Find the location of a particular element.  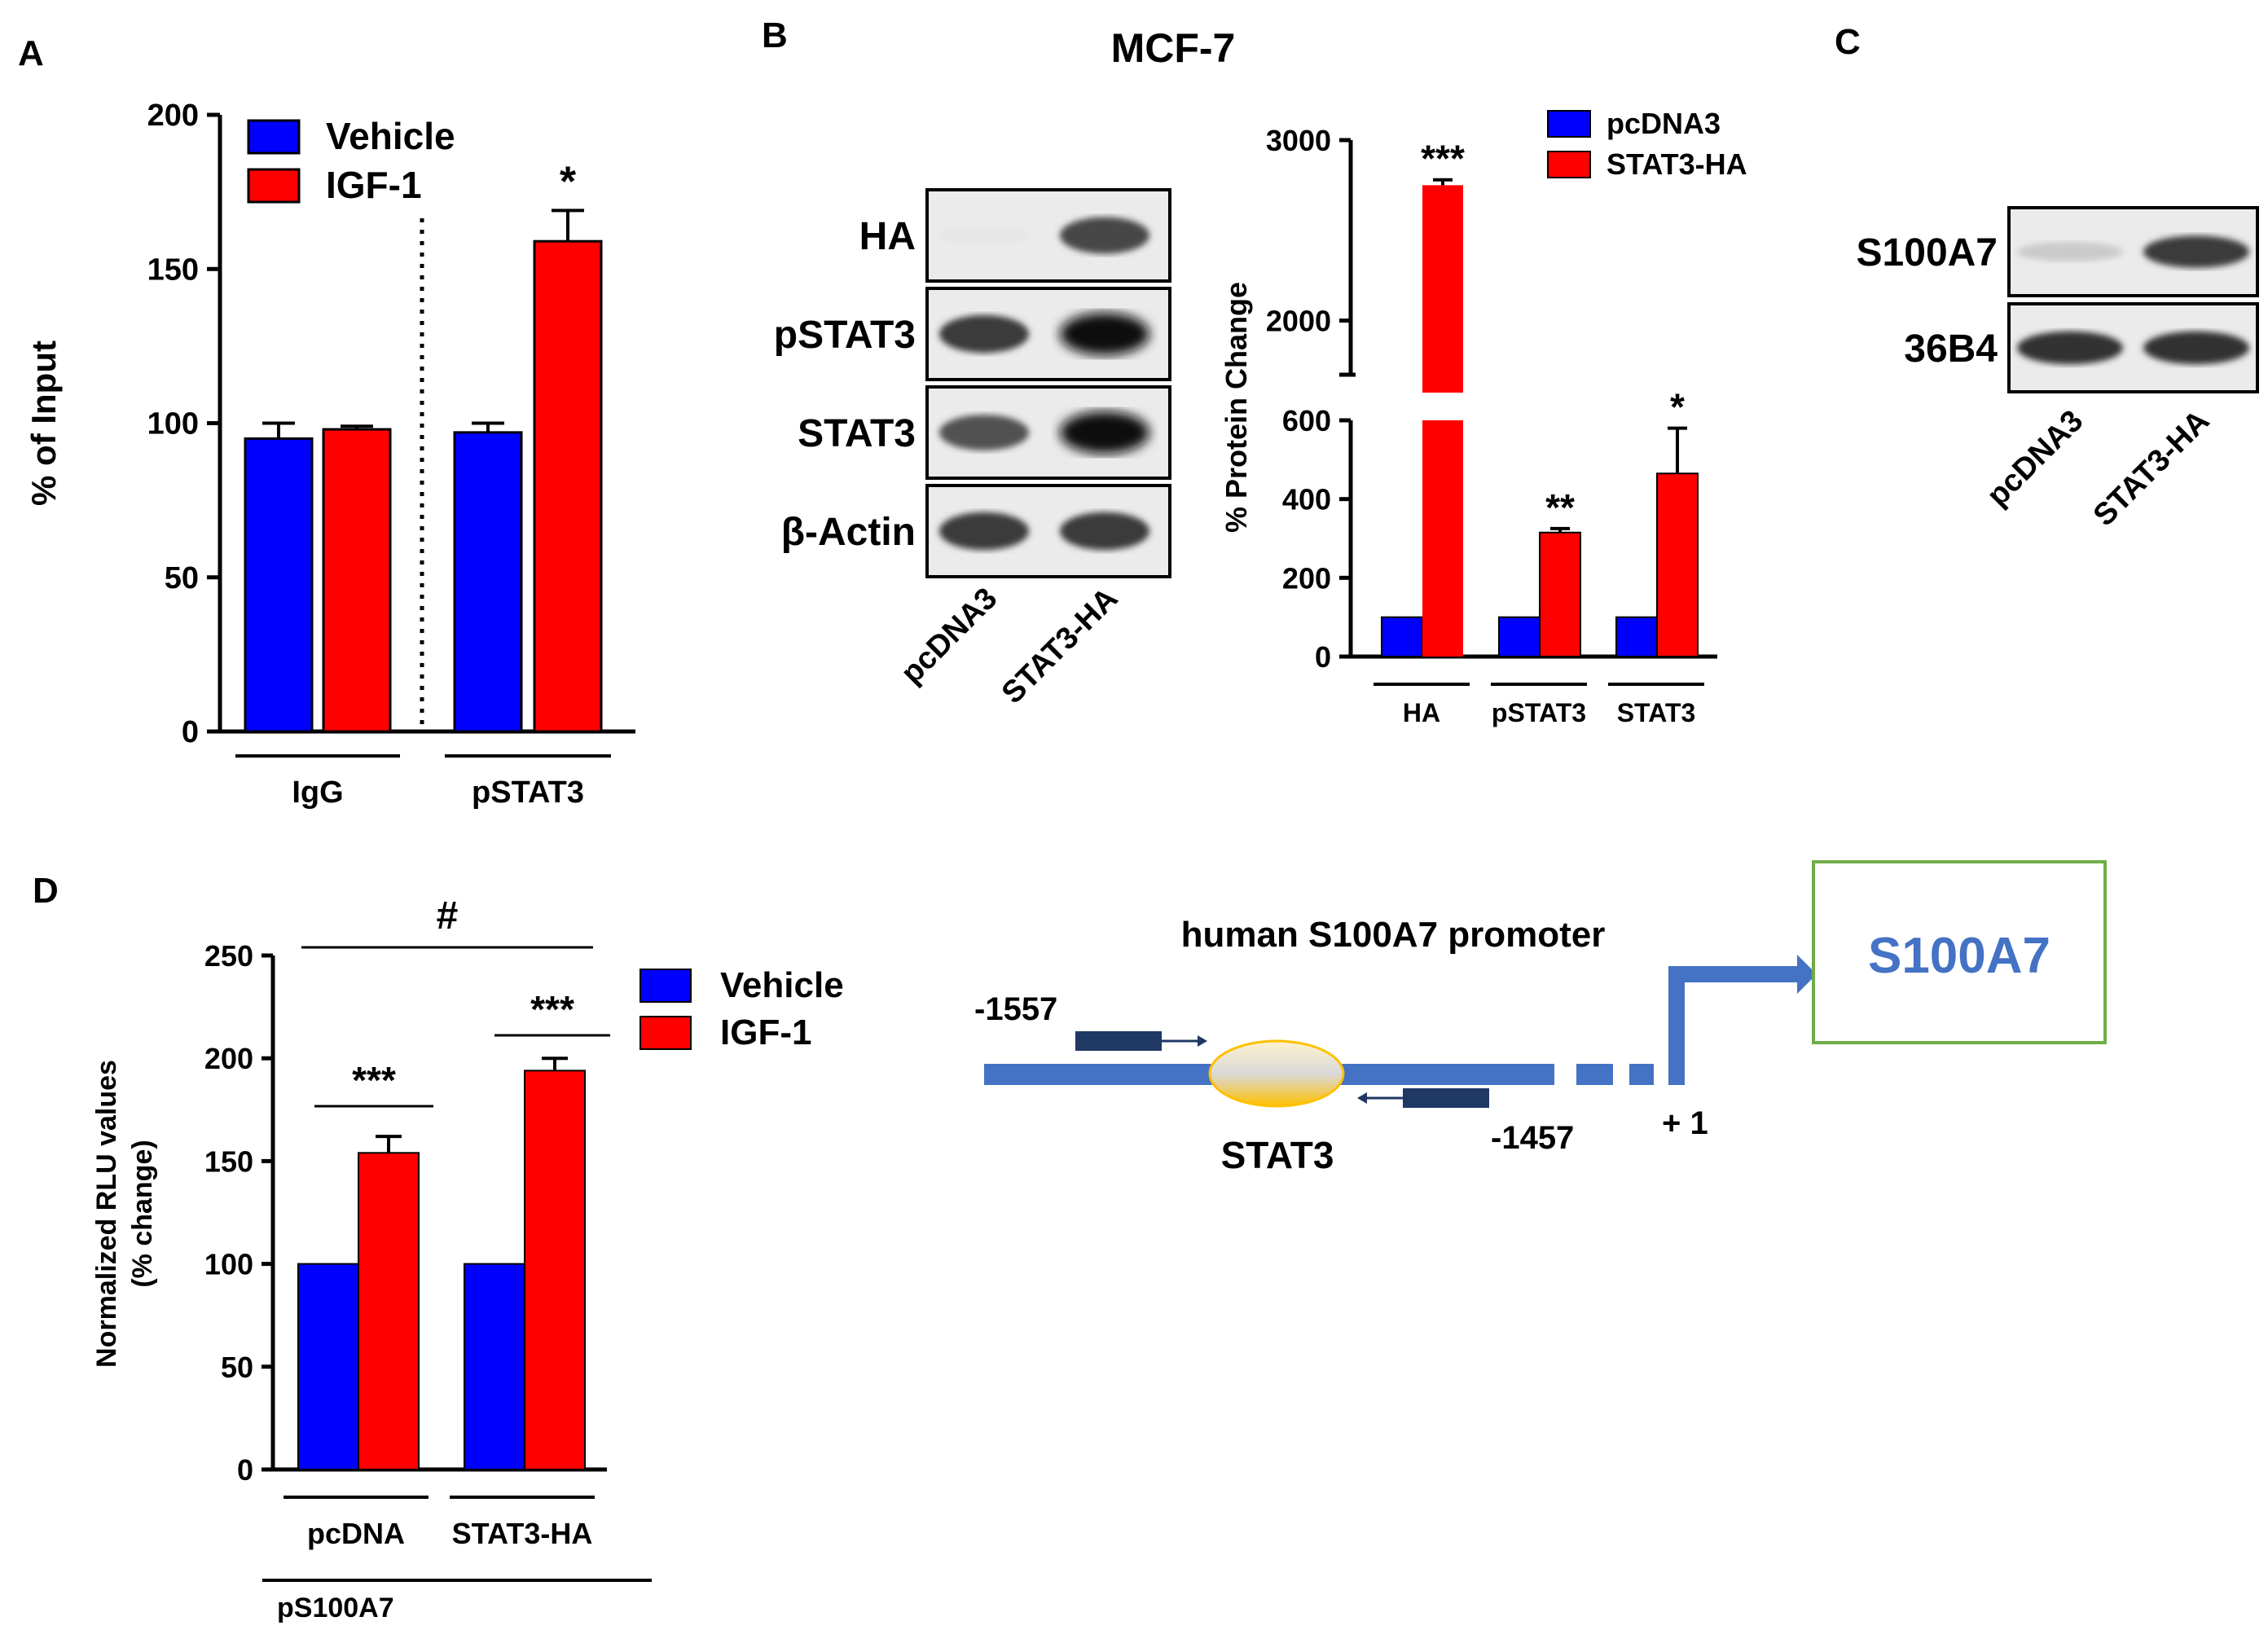

b-blot-row-label: STAT3 is located at coordinates (857, 434).